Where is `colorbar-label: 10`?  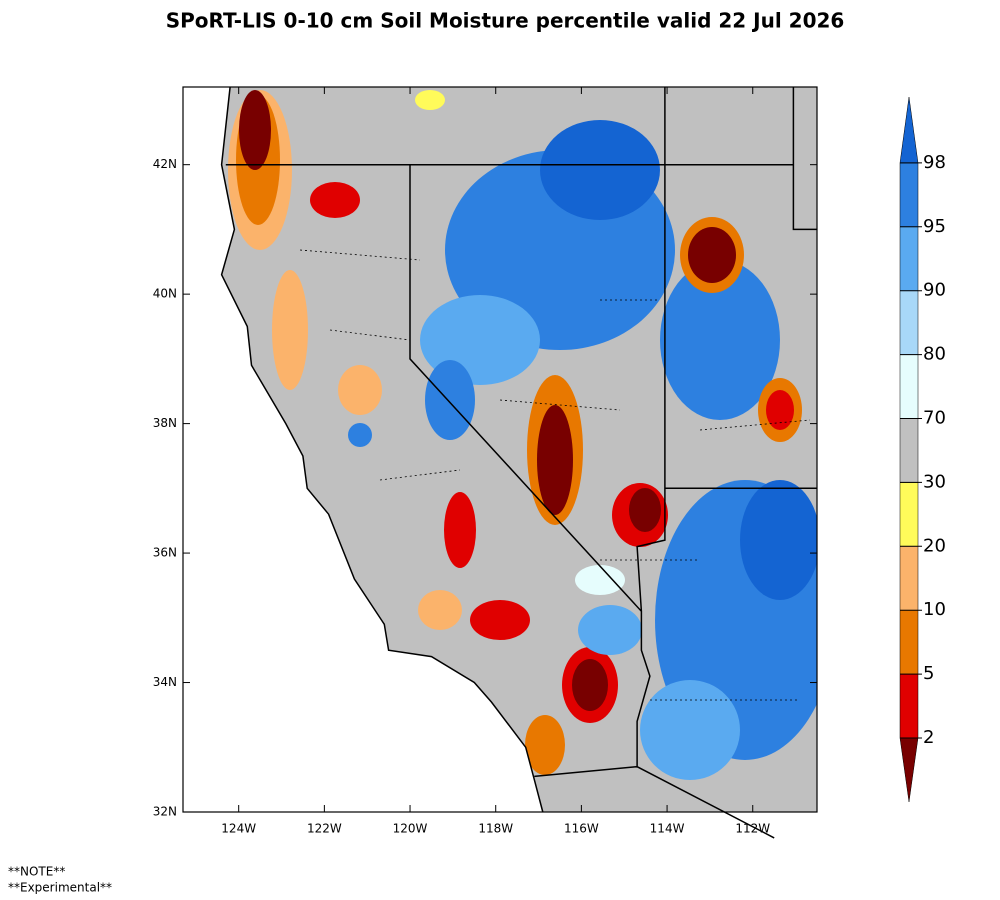
colorbar-label: 10 is located at coordinates (934, 609).